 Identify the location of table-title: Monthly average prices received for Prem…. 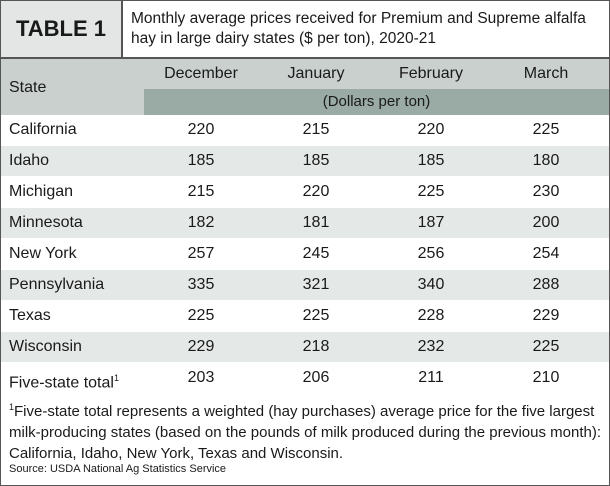
(358, 28).